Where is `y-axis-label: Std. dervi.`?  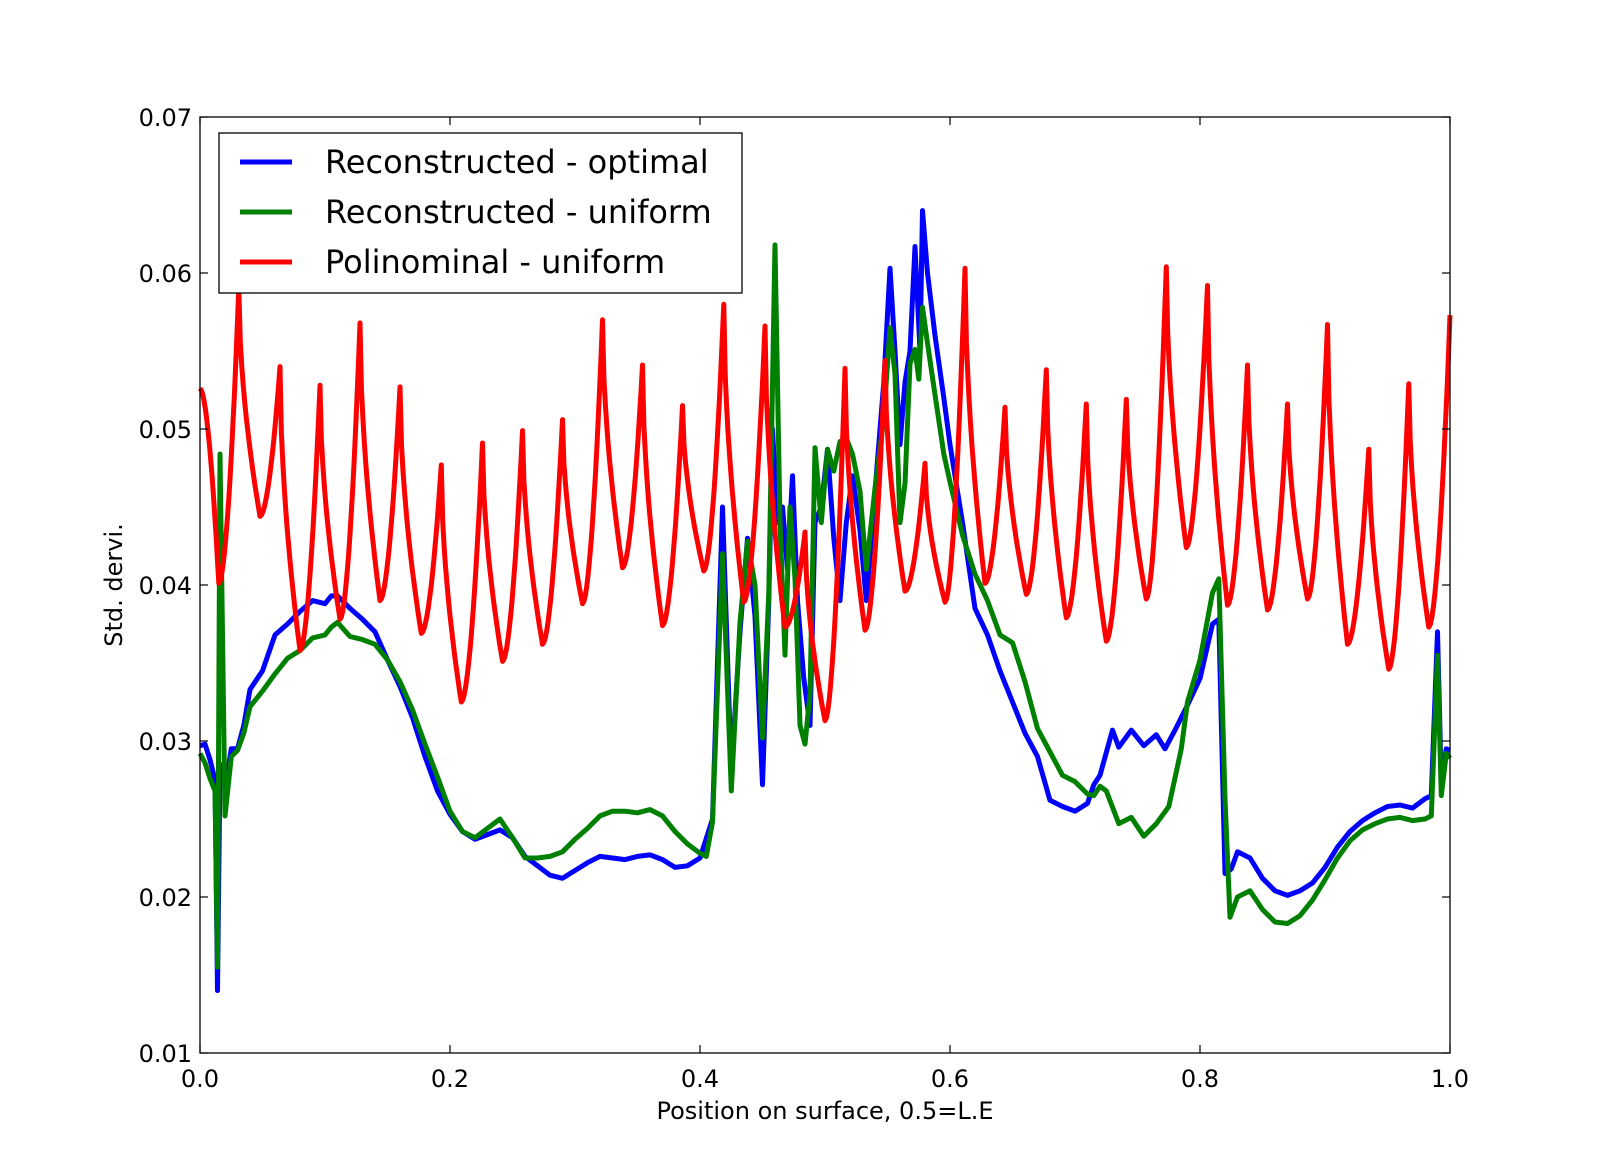
y-axis-label: Std. dervi. is located at coordinates (114, 585).